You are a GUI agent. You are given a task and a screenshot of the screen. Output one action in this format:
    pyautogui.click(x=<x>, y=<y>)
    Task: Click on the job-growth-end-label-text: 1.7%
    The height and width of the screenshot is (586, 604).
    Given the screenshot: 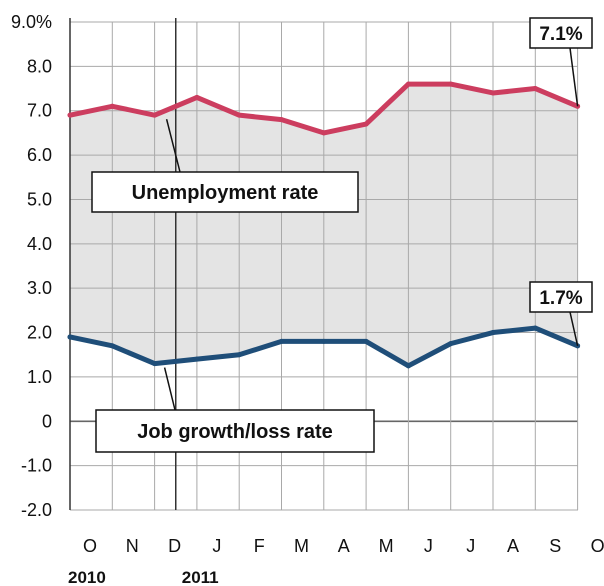 What is the action you would take?
    pyautogui.click(x=560, y=298)
    